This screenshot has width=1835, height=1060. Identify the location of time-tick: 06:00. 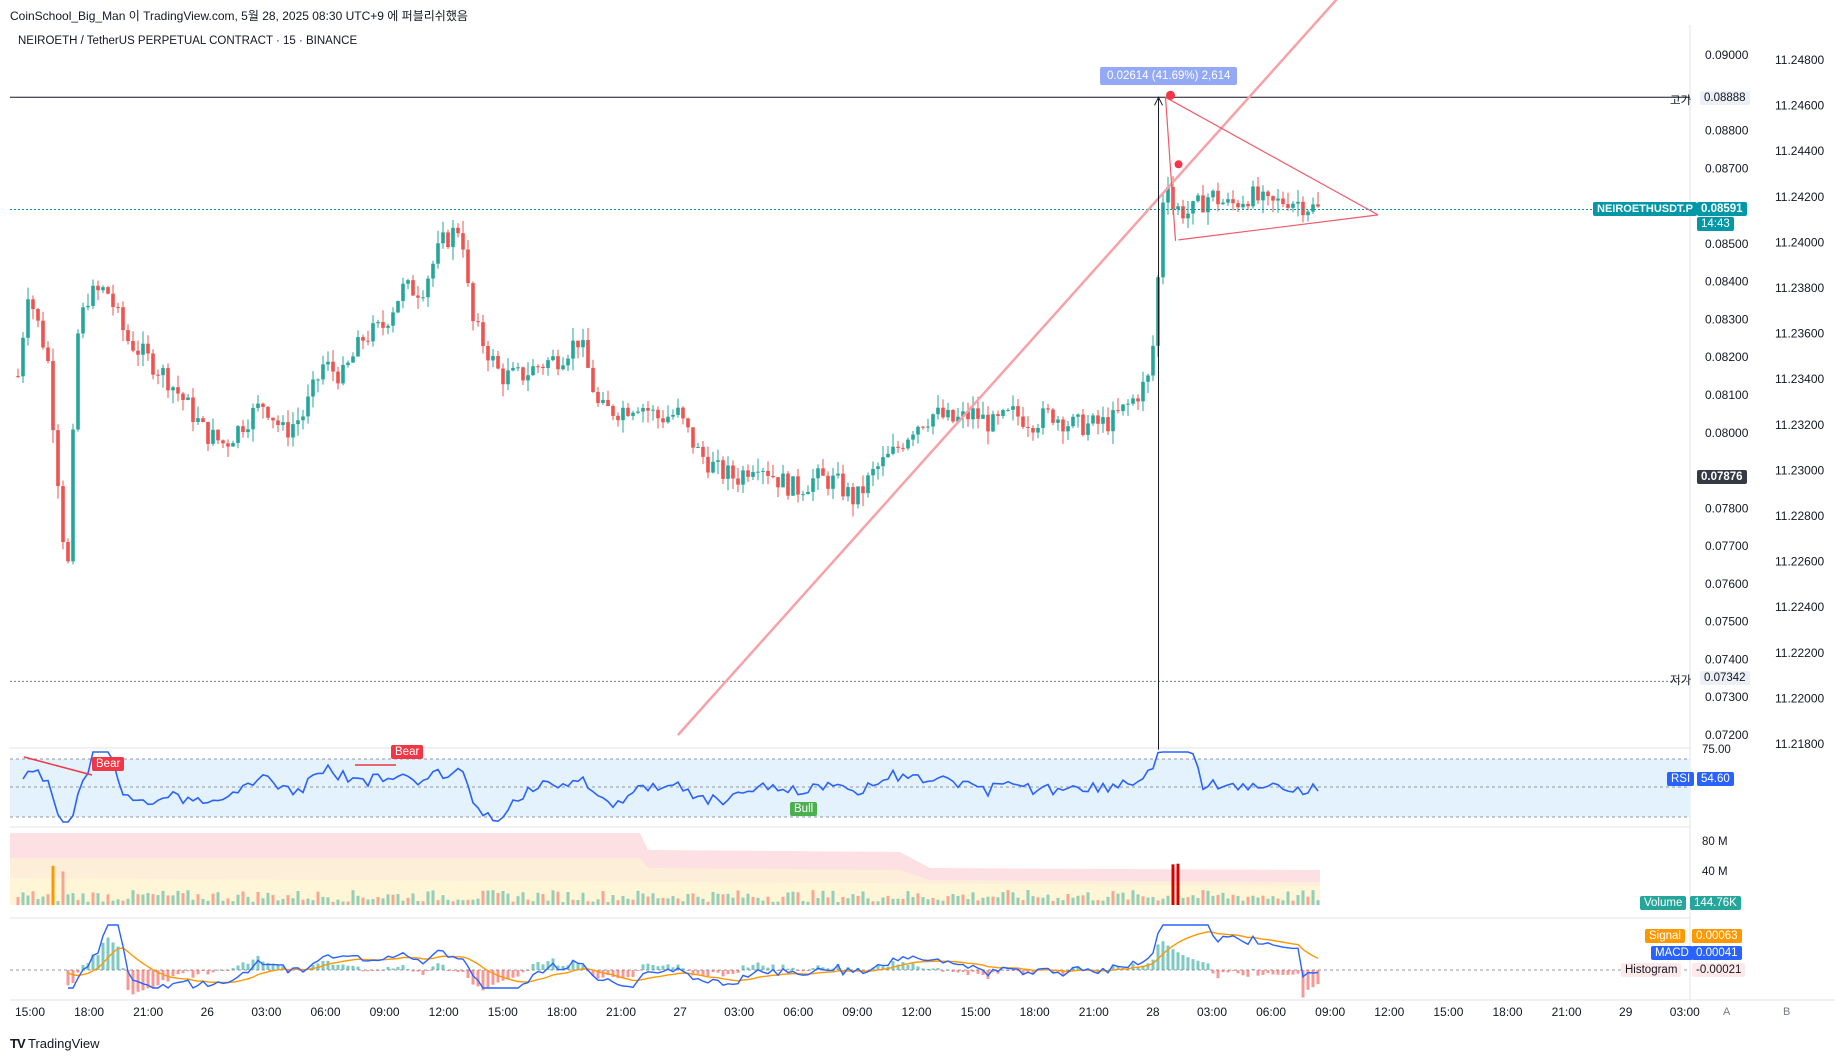
(1271, 1012).